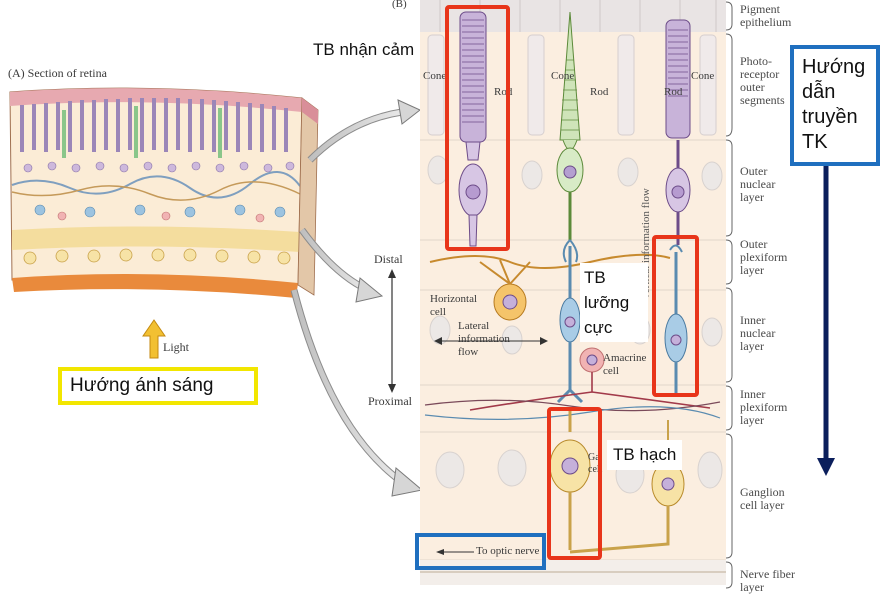  I want to click on layer-photoreceptor-outer-segments: Photo-receptor outer segments, so click(762, 80).